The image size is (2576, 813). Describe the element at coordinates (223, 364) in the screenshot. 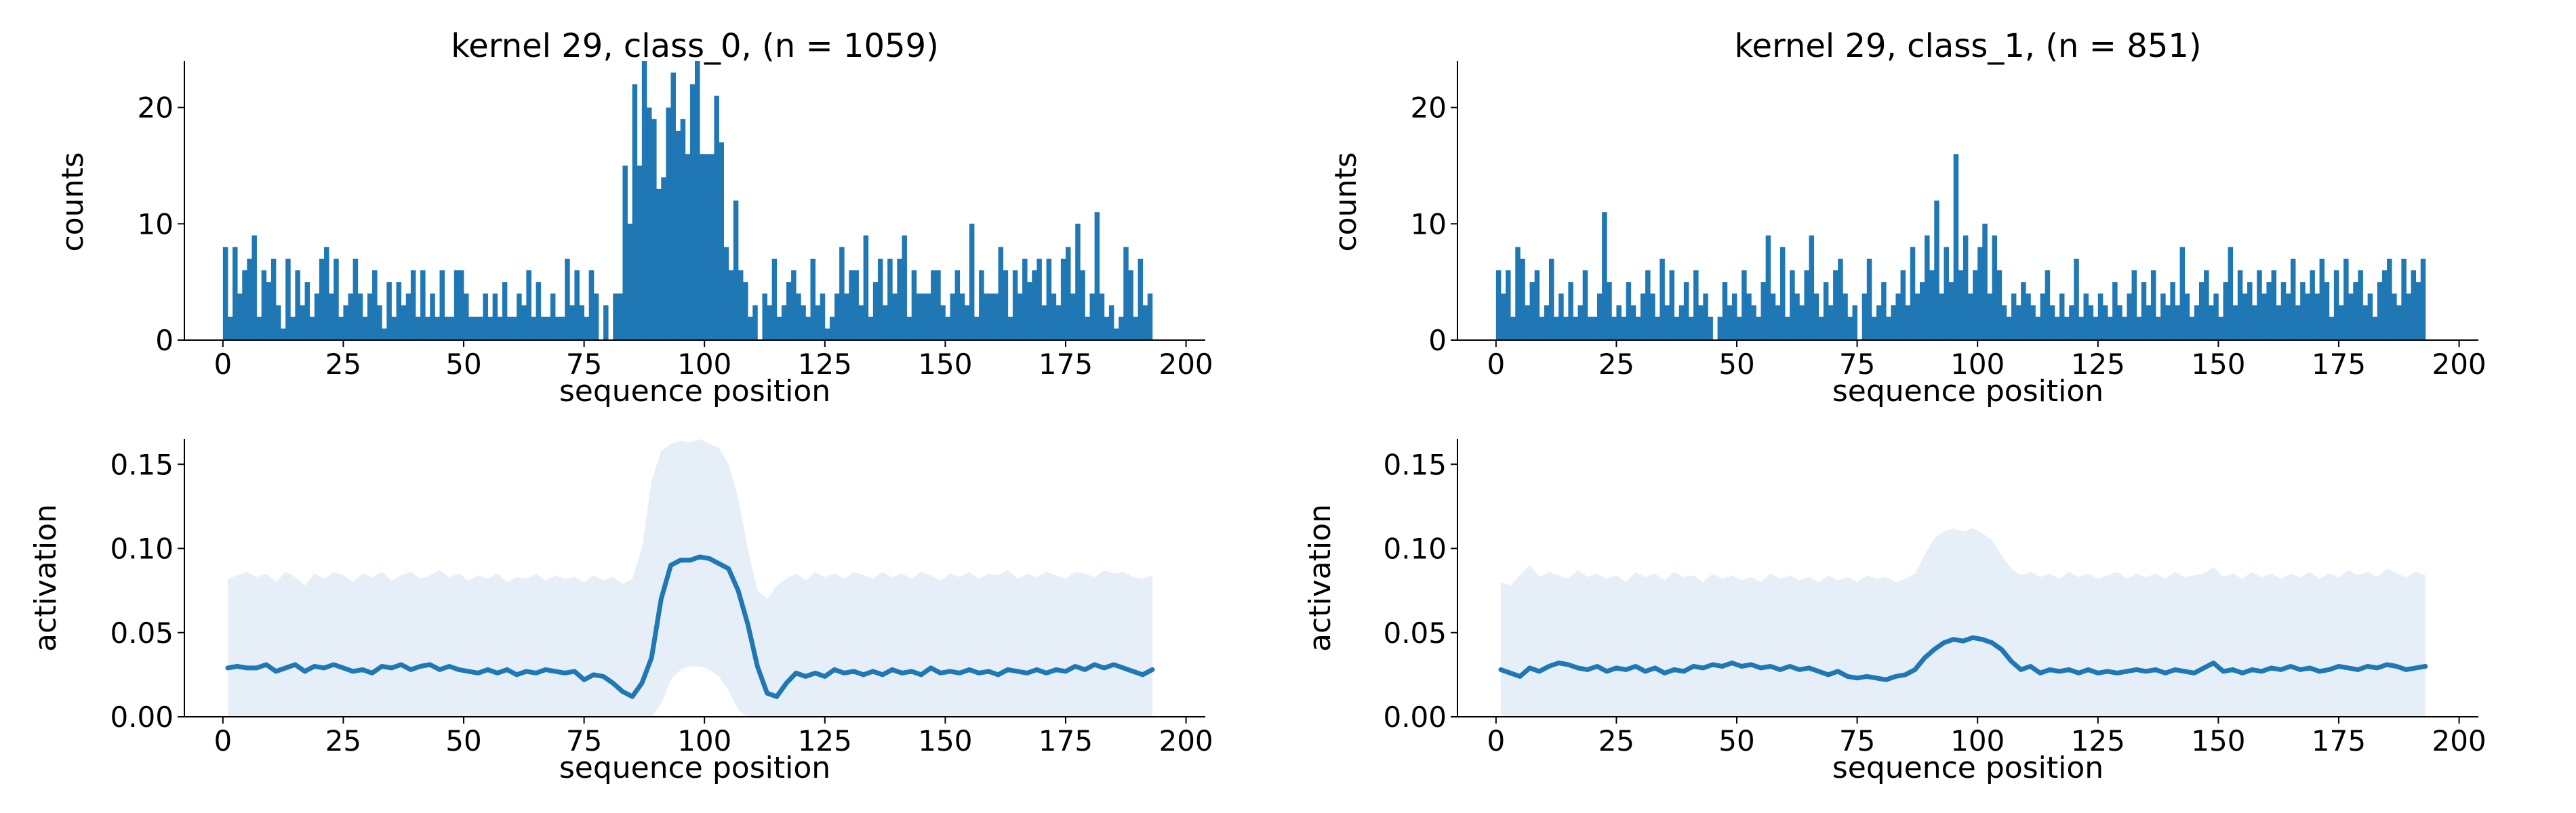

I see `x-tick-label: 0` at that location.